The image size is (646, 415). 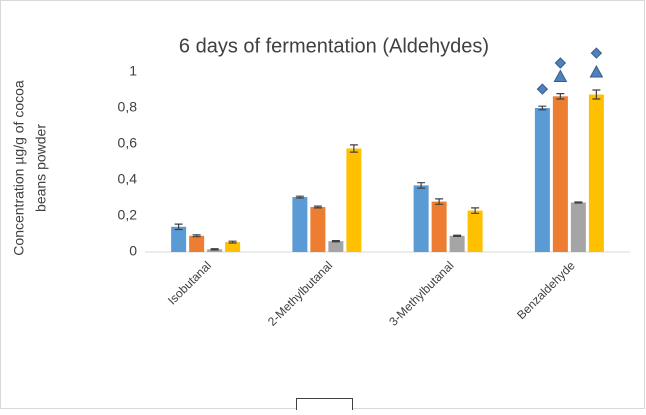 What do you see at coordinates (128, 107) in the screenshot?
I see `y-tick-label: 0,8` at bounding box center [128, 107].